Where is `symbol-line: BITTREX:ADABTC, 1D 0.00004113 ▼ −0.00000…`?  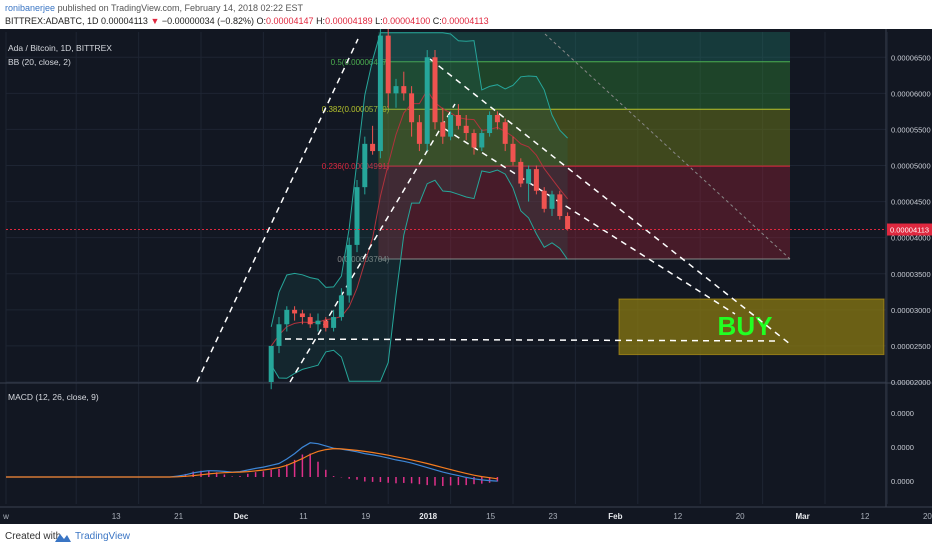
symbol-line: BITTREX:ADABTC, 1D 0.00004113 ▼ −0.00000… is located at coordinates (247, 21).